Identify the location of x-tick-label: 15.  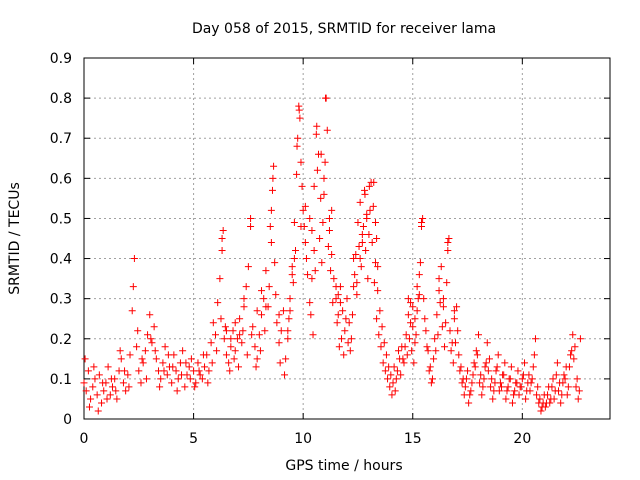
(413, 439).